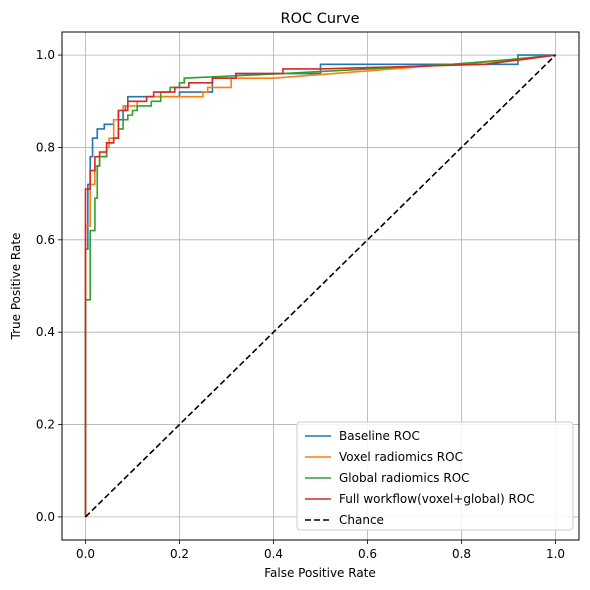 This screenshot has height=590, width=590. Describe the element at coordinates (273, 554) in the screenshot. I see `x-tick-label: 0.4` at that location.